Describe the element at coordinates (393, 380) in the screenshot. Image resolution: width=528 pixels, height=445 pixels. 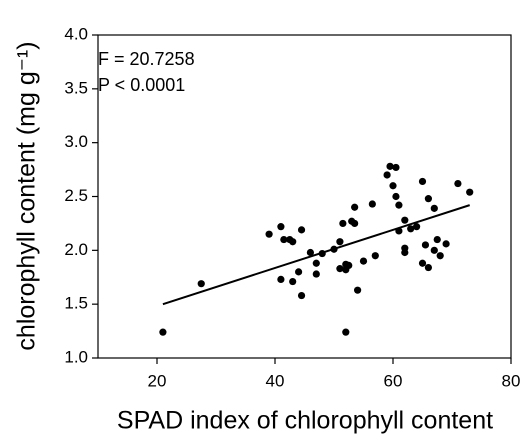
I see `x-tick-label: 60` at that location.